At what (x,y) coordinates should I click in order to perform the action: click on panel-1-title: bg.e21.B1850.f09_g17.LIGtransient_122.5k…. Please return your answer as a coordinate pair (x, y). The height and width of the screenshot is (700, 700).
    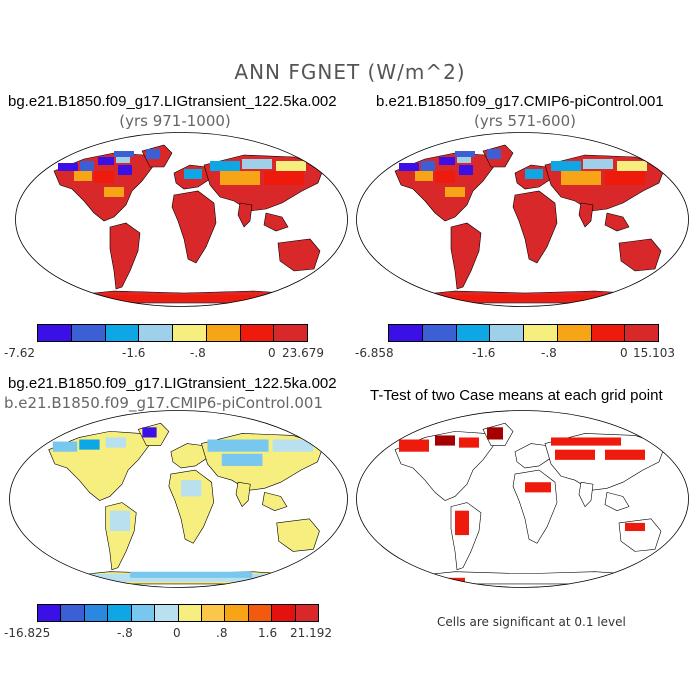
    Looking at the image, I should click on (172, 101).